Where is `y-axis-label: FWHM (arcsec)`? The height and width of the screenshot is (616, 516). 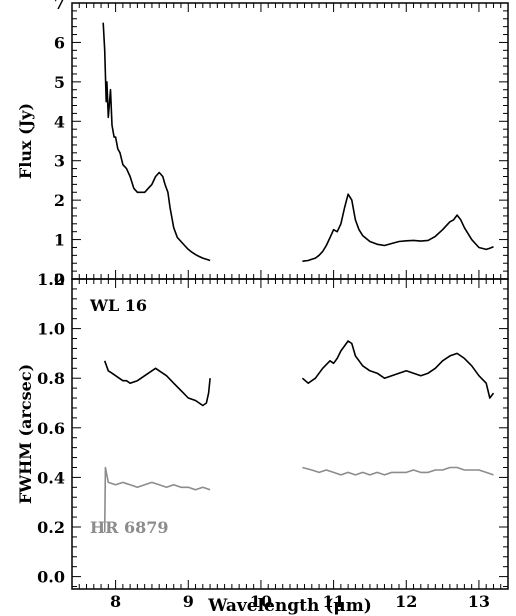
y-axis-label: FWHM (arcsec) is located at coordinates (25, 434).